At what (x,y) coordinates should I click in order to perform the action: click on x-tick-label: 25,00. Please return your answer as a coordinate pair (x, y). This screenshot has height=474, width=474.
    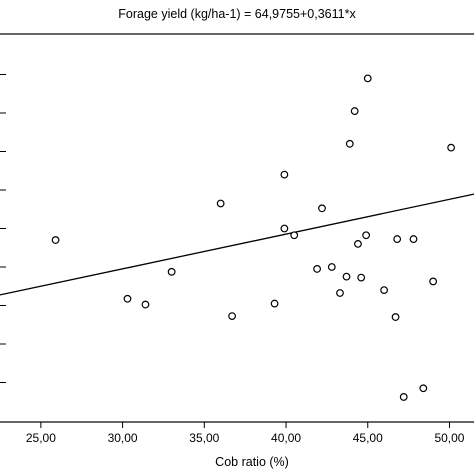
    Looking at the image, I should click on (41, 438).